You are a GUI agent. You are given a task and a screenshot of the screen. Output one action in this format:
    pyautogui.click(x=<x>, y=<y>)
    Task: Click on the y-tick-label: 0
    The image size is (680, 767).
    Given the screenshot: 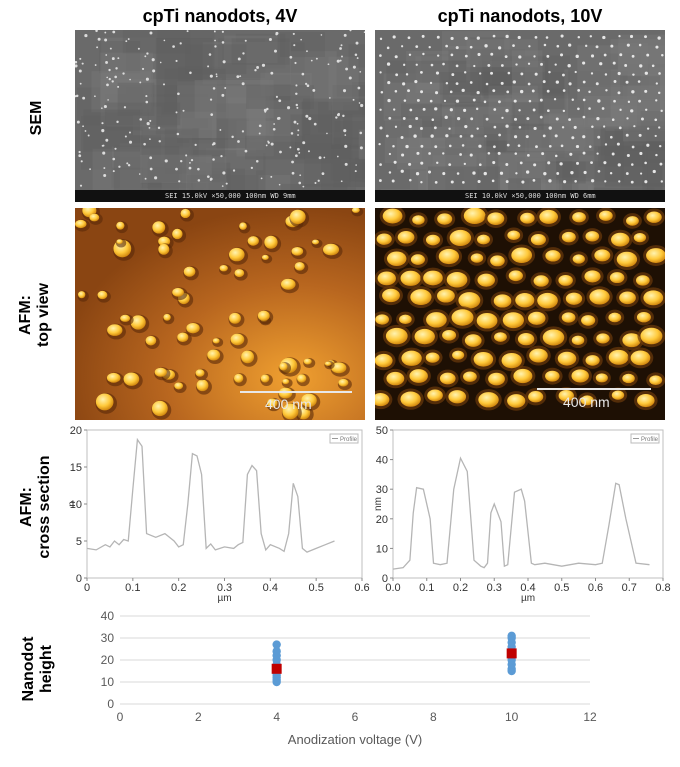 What is the action you would take?
    pyautogui.click(x=110, y=704)
    